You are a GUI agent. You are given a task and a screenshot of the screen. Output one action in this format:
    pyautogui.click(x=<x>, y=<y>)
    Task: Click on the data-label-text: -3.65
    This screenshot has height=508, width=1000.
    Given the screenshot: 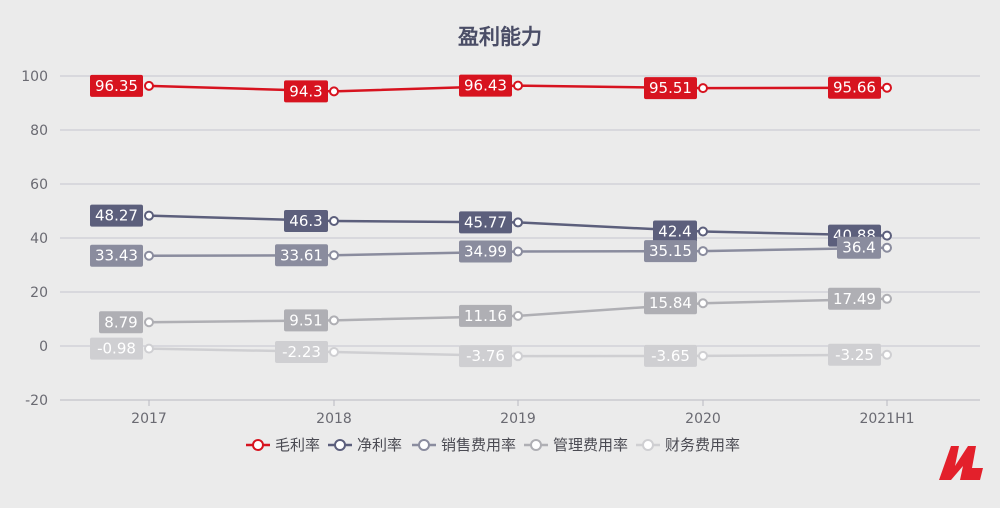 What is the action you would take?
    pyautogui.click(x=670, y=356)
    